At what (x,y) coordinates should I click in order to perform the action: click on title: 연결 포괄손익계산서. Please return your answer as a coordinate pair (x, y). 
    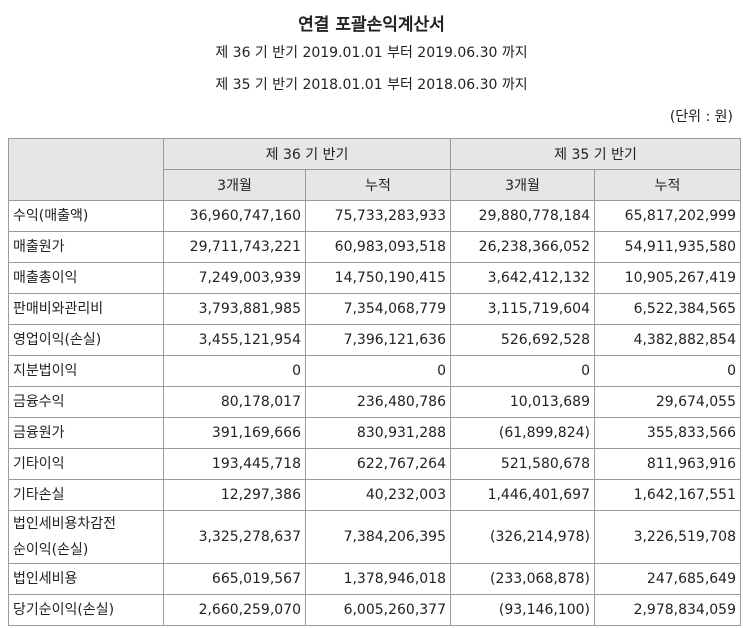
    Looking at the image, I should click on (371, 25).